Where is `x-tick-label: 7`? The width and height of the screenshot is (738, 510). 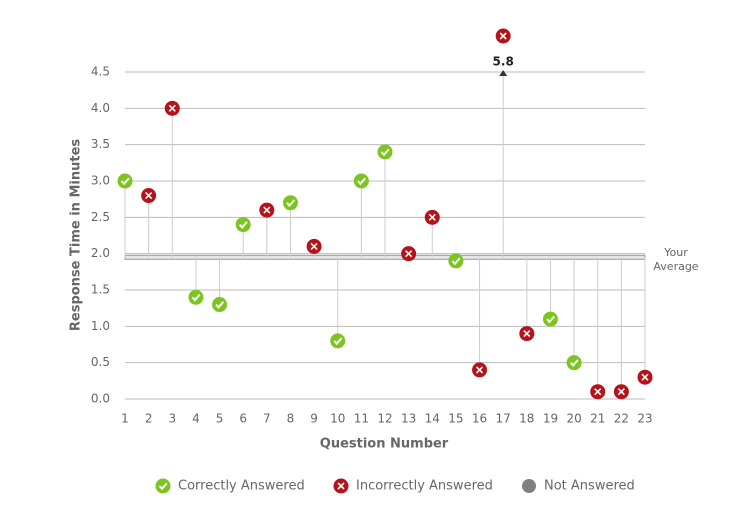 x-tick-label: 7 is located at coordinates (267, 419).